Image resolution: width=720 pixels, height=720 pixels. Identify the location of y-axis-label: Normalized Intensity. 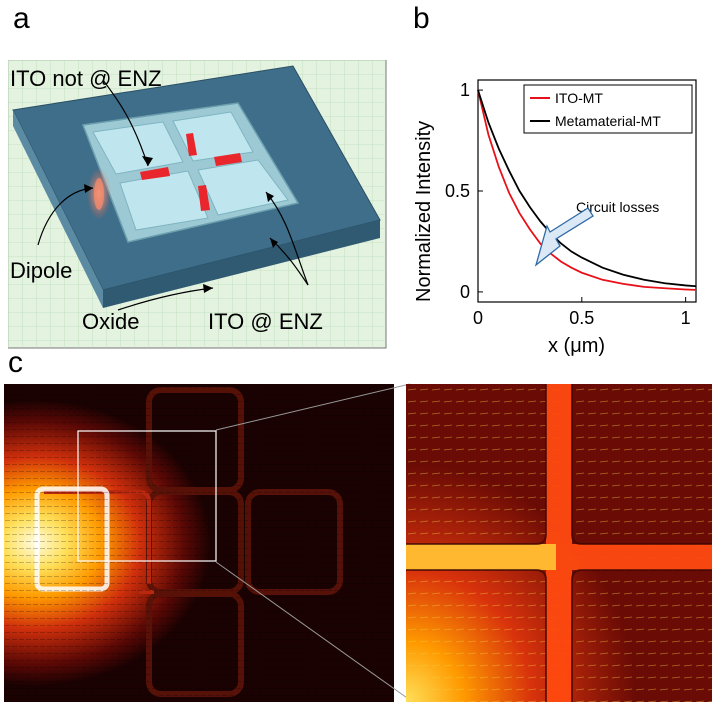
(424, 211).